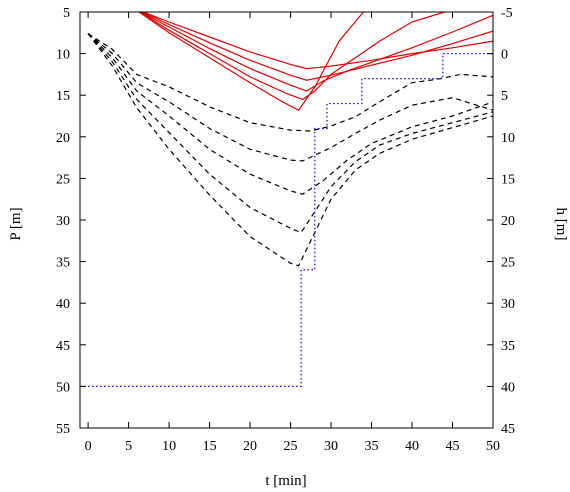 This screenshot has height=492, width=570. I want to click on y2-axis-title: h [m], so click(561, 224).